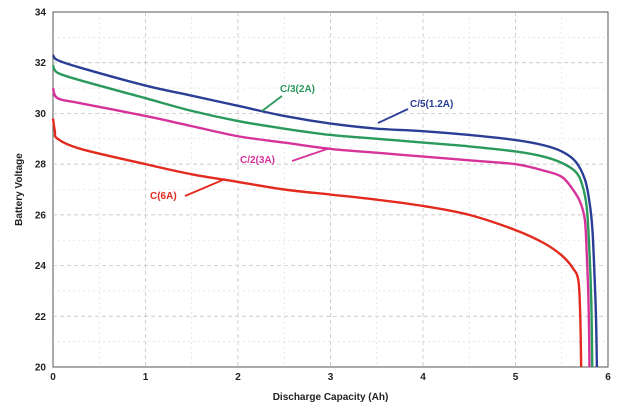  Describe the element at coordinates (41, 13) in the screenshot. I see `y-tick-label: 34` at that location.